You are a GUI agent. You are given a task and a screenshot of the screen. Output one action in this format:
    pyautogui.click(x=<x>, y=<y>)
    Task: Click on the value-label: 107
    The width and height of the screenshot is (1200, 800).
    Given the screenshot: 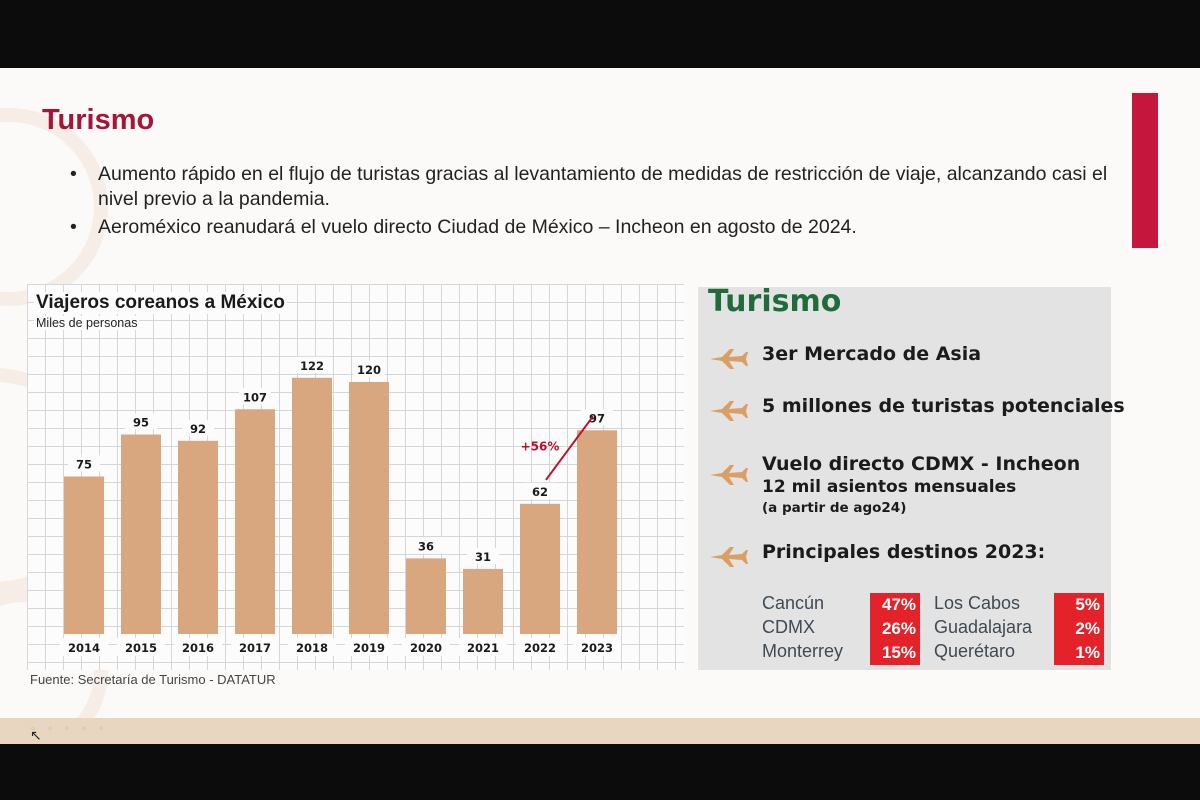 What is the action you would take?
    pyautogui.click(x=255, y=397)
    